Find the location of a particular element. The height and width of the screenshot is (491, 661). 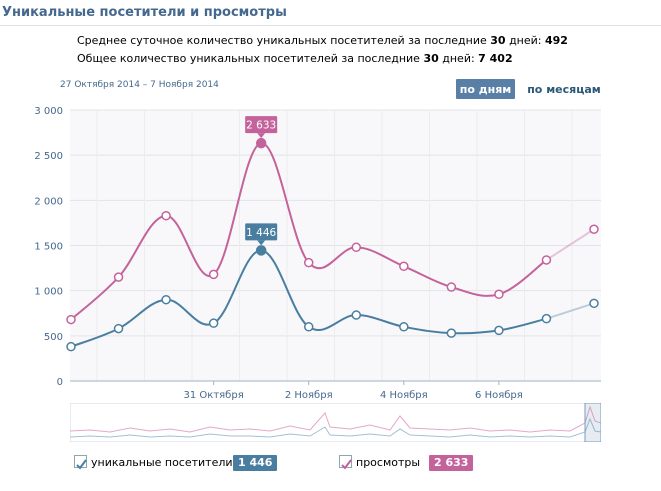

x-tick-label: 4 Ноября is located at coordinates (404, 395).